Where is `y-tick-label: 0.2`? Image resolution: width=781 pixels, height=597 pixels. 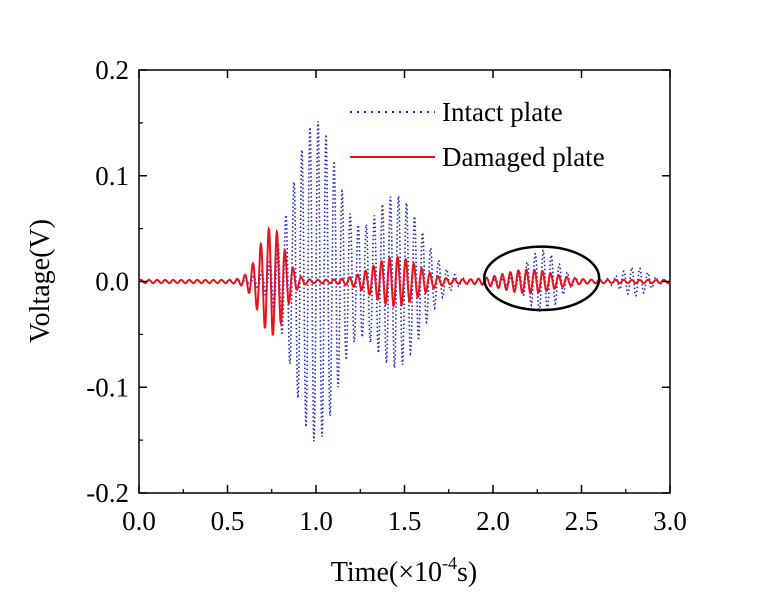 y-tick-label: 0.2 is located at coordinates (112, 70).